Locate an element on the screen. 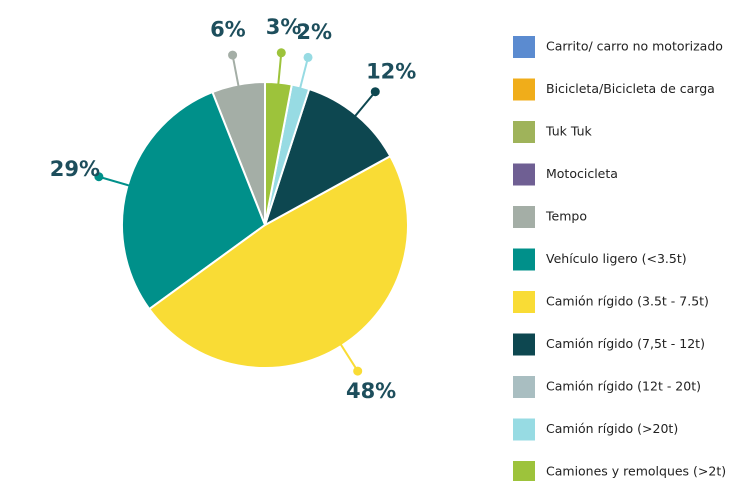 The width and height of the screenshot is (729, 481). value-label: 48% is located at coordinates (371, 391).